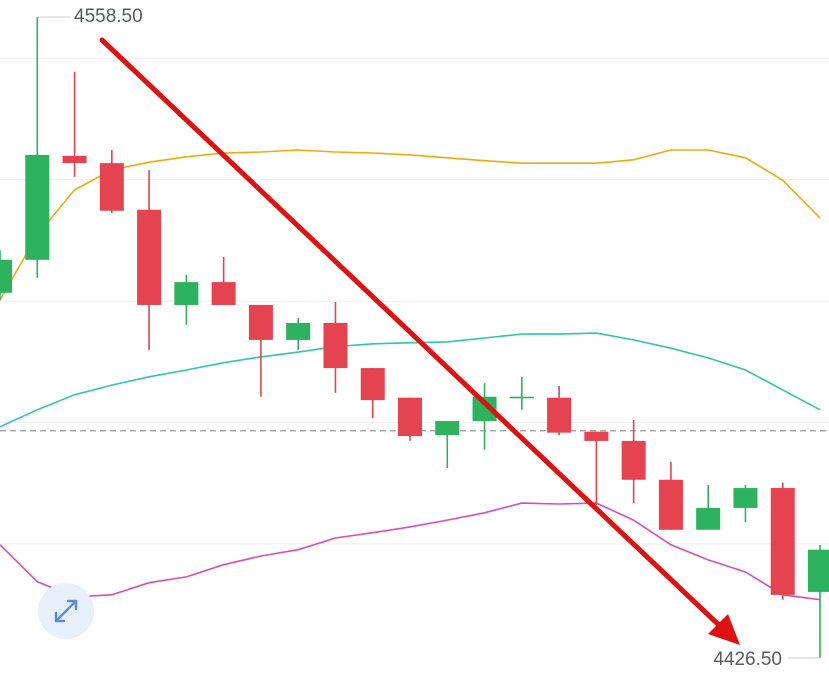 The height and width of the screenshot is (674, 829). Describe the element at coordinates (66, 611) in the screenshot. I see `expand-button` at that location.